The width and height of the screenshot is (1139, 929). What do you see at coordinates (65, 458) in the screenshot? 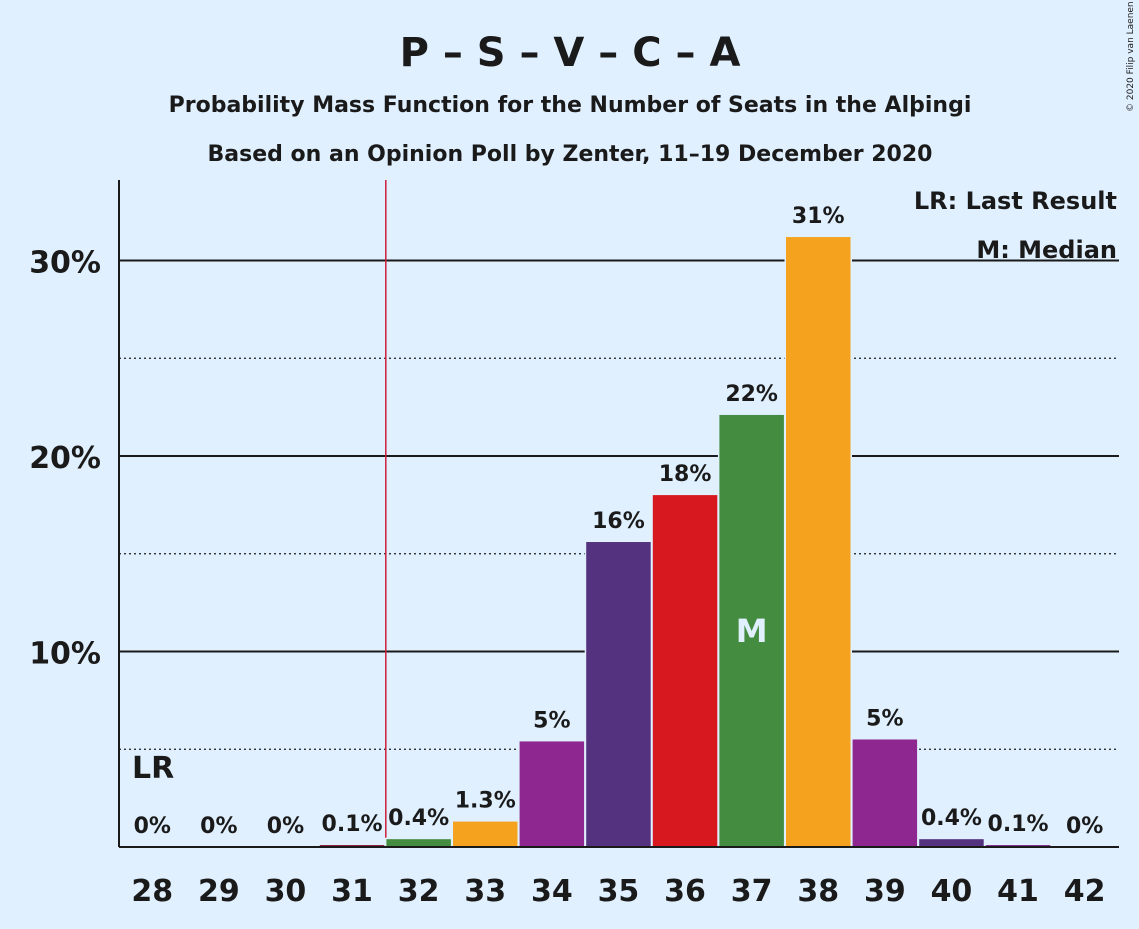
I see `y-tick-label: 20%` at bounding box center [65, 458].